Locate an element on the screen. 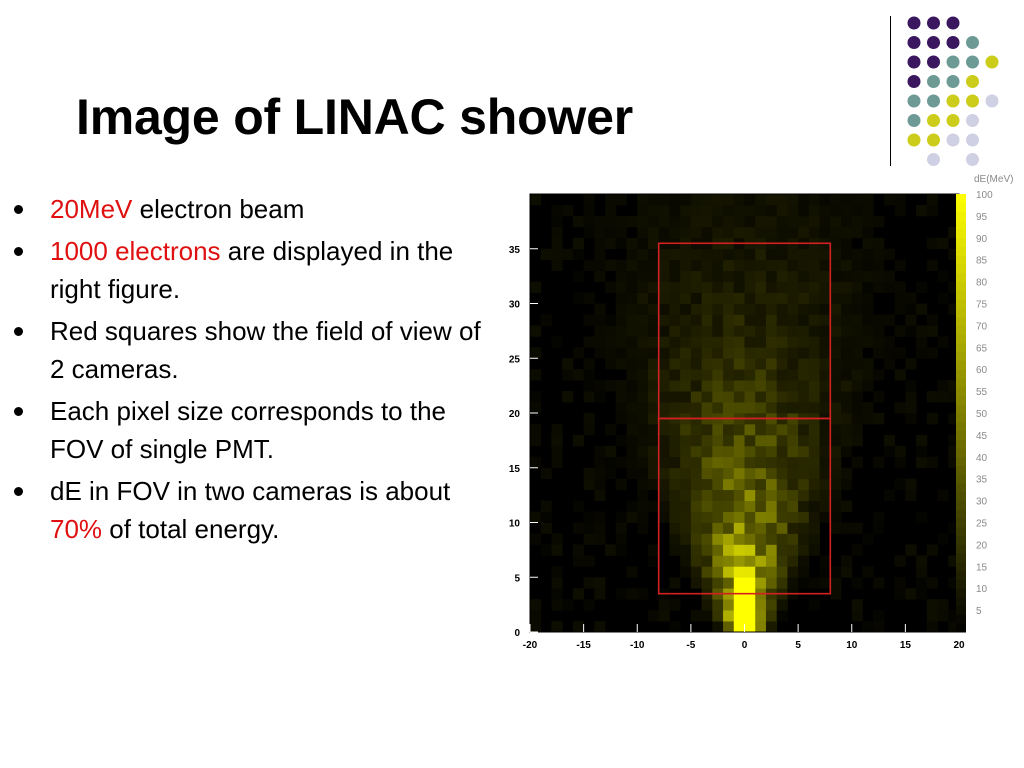 The image size is (1024, 768). bullet-text: are displayed in the right figure. is located at coordinates (252, 270).